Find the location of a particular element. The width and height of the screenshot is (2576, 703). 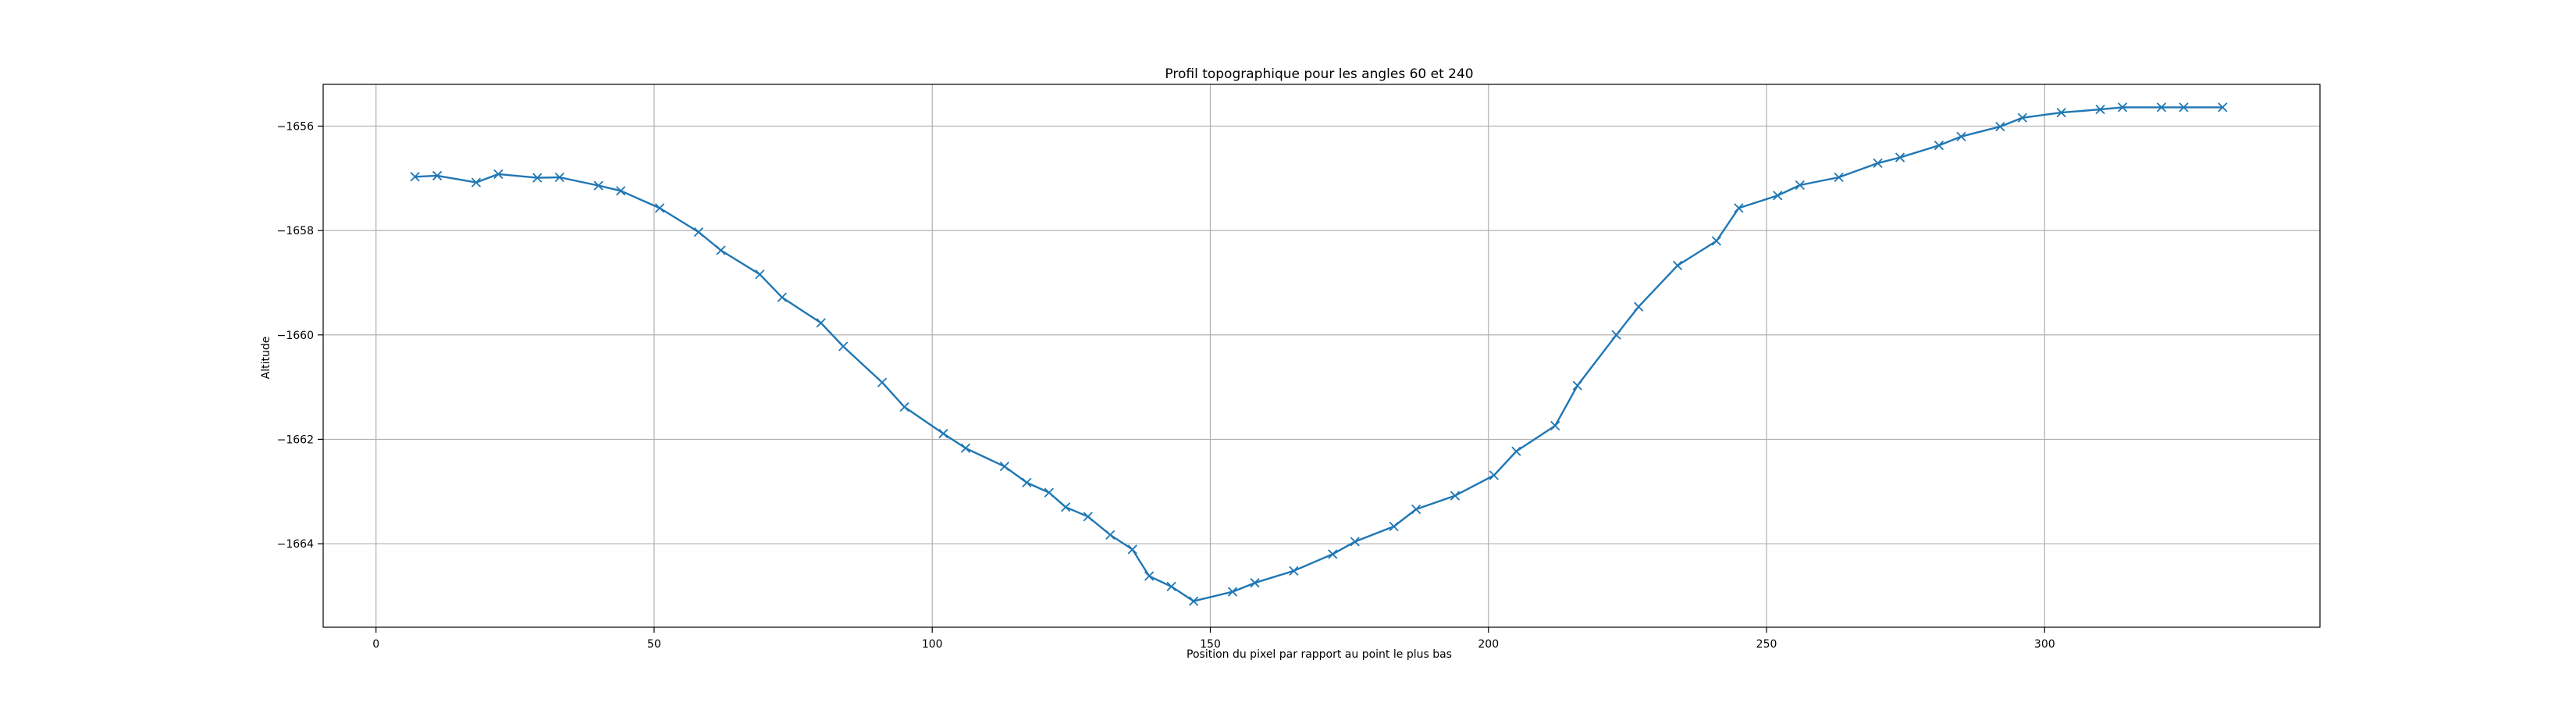

y-tick-label: −1664 is located at coordinates (295, 544).